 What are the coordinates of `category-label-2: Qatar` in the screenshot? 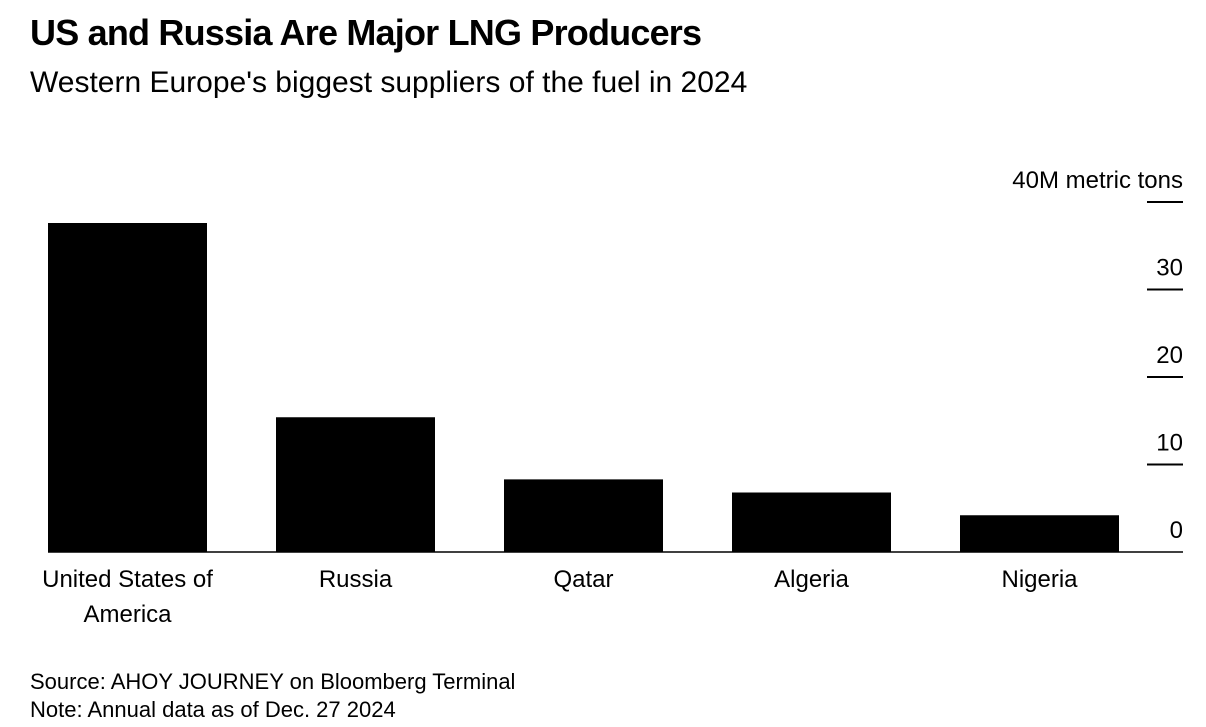 It's located at (583, 579).